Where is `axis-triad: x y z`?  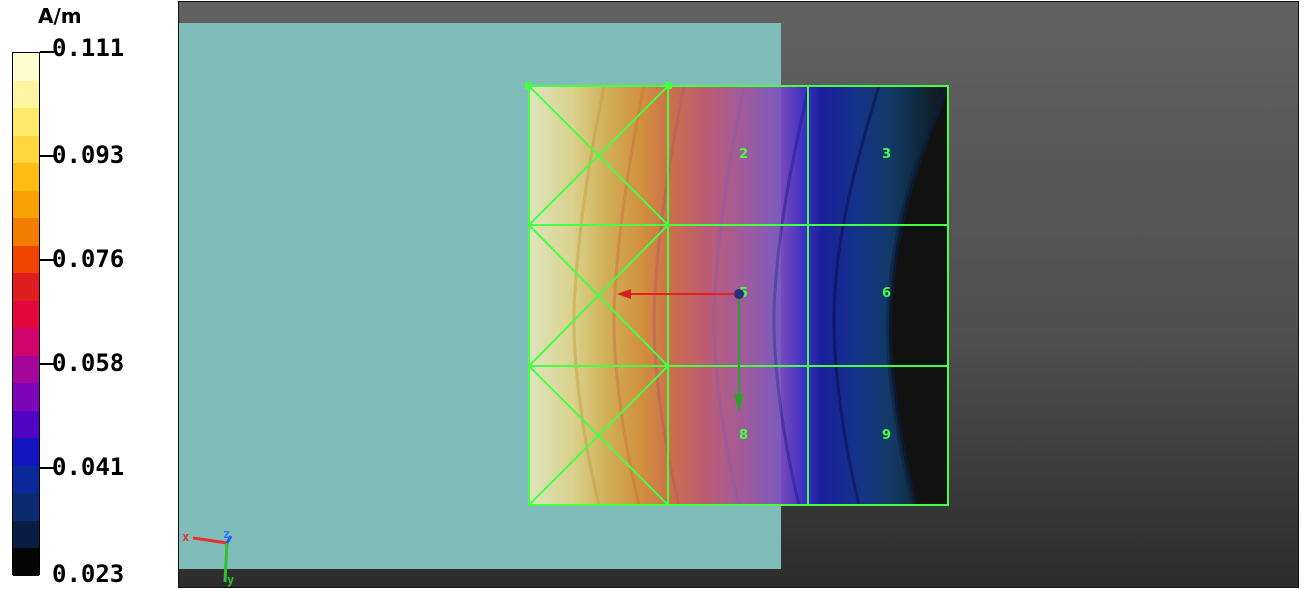 axis-triad: x y z is located at coordinates (208, 557).